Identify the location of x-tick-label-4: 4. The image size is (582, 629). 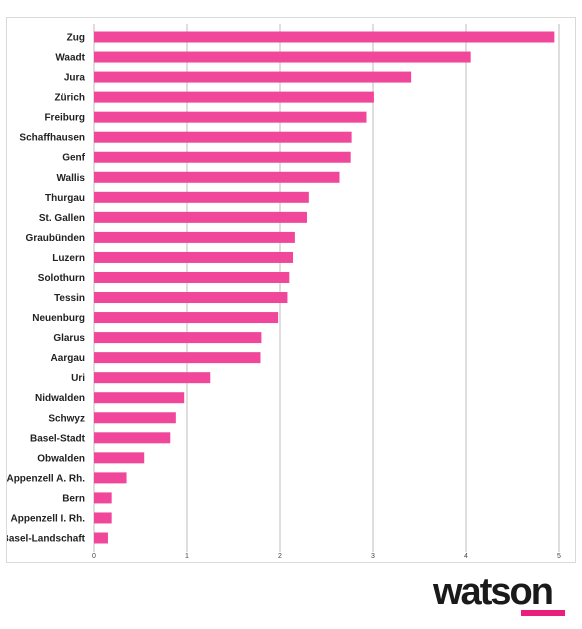
(466, 556).